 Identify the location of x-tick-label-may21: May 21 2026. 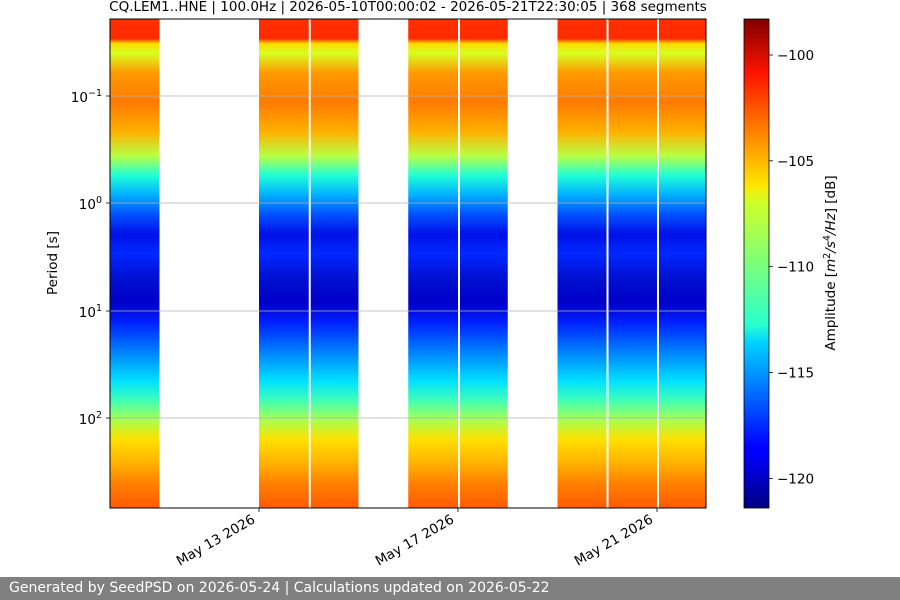
(614, 541).